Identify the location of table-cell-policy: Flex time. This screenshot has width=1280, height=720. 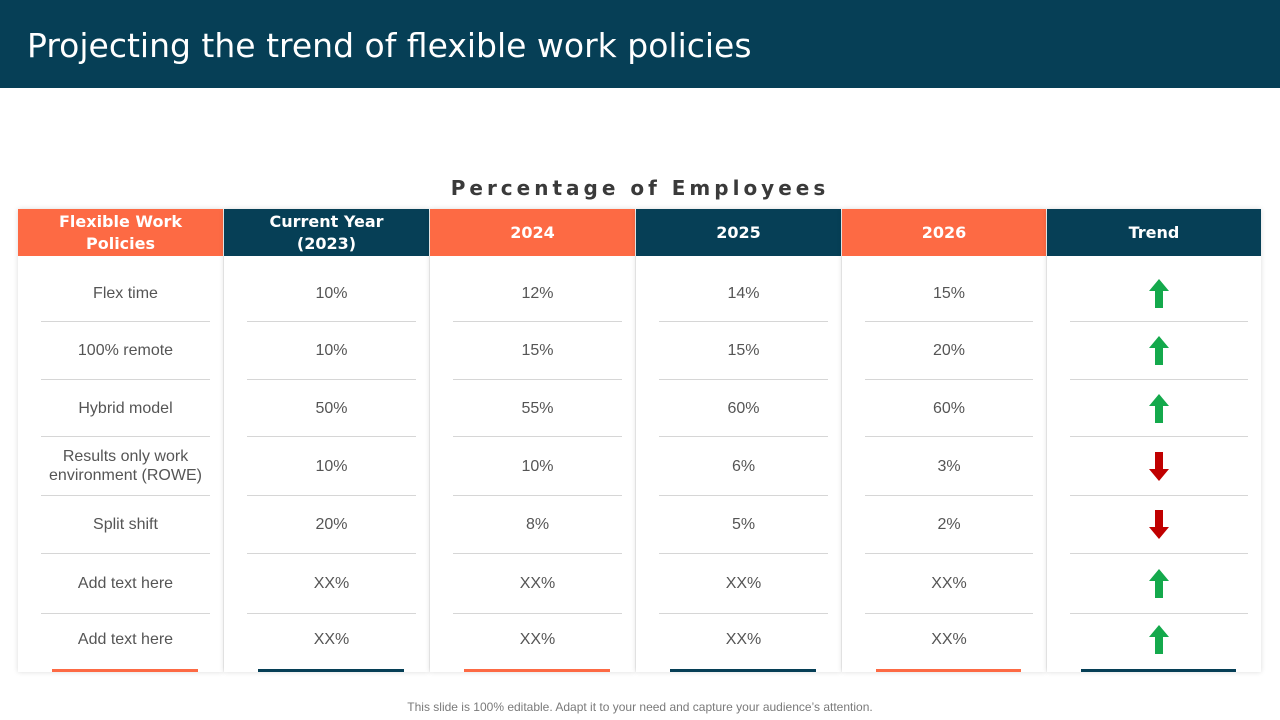
(125, 294).